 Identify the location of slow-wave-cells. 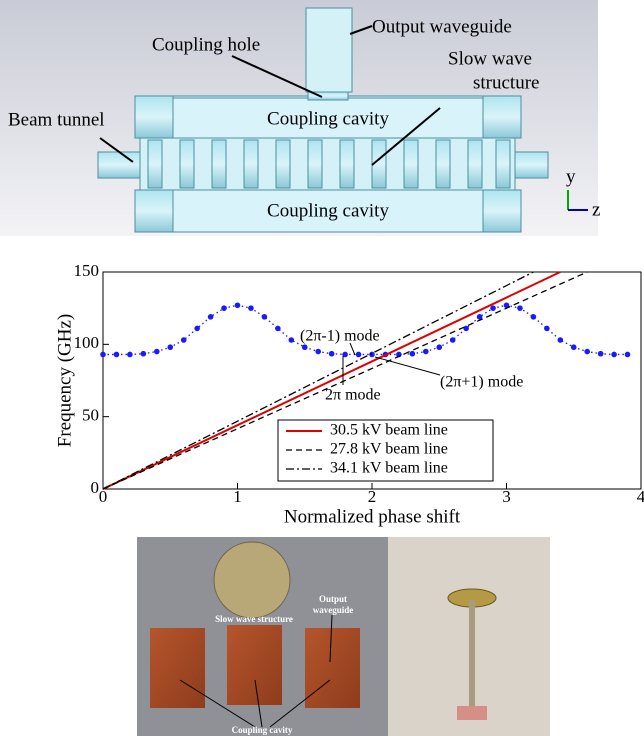
(329, 164).